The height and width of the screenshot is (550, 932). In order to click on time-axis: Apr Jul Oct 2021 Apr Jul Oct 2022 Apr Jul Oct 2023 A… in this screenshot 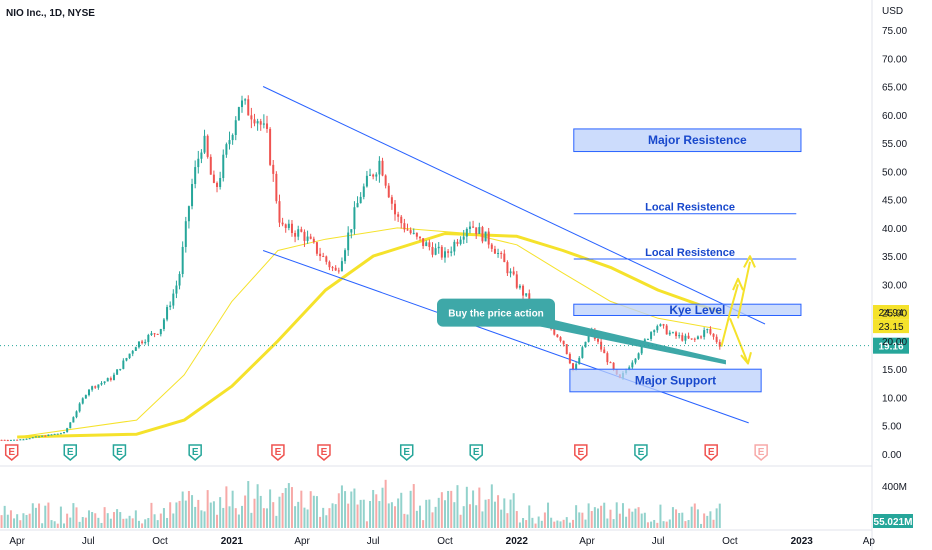, I will do `click(442, 541)`.